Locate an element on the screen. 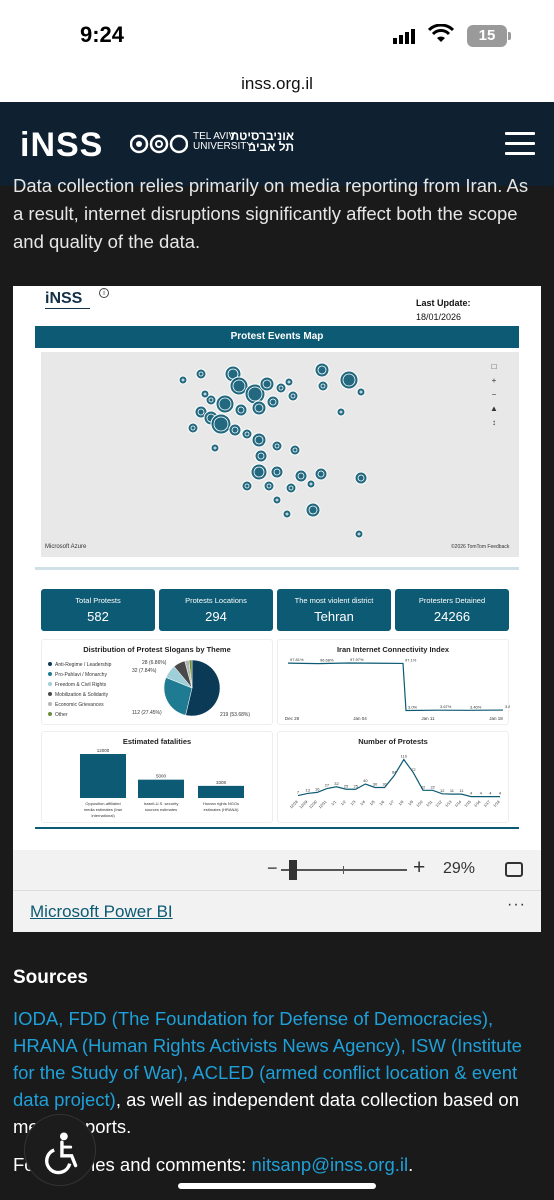  zoom-slider-track is located at coordinates (344, 870).